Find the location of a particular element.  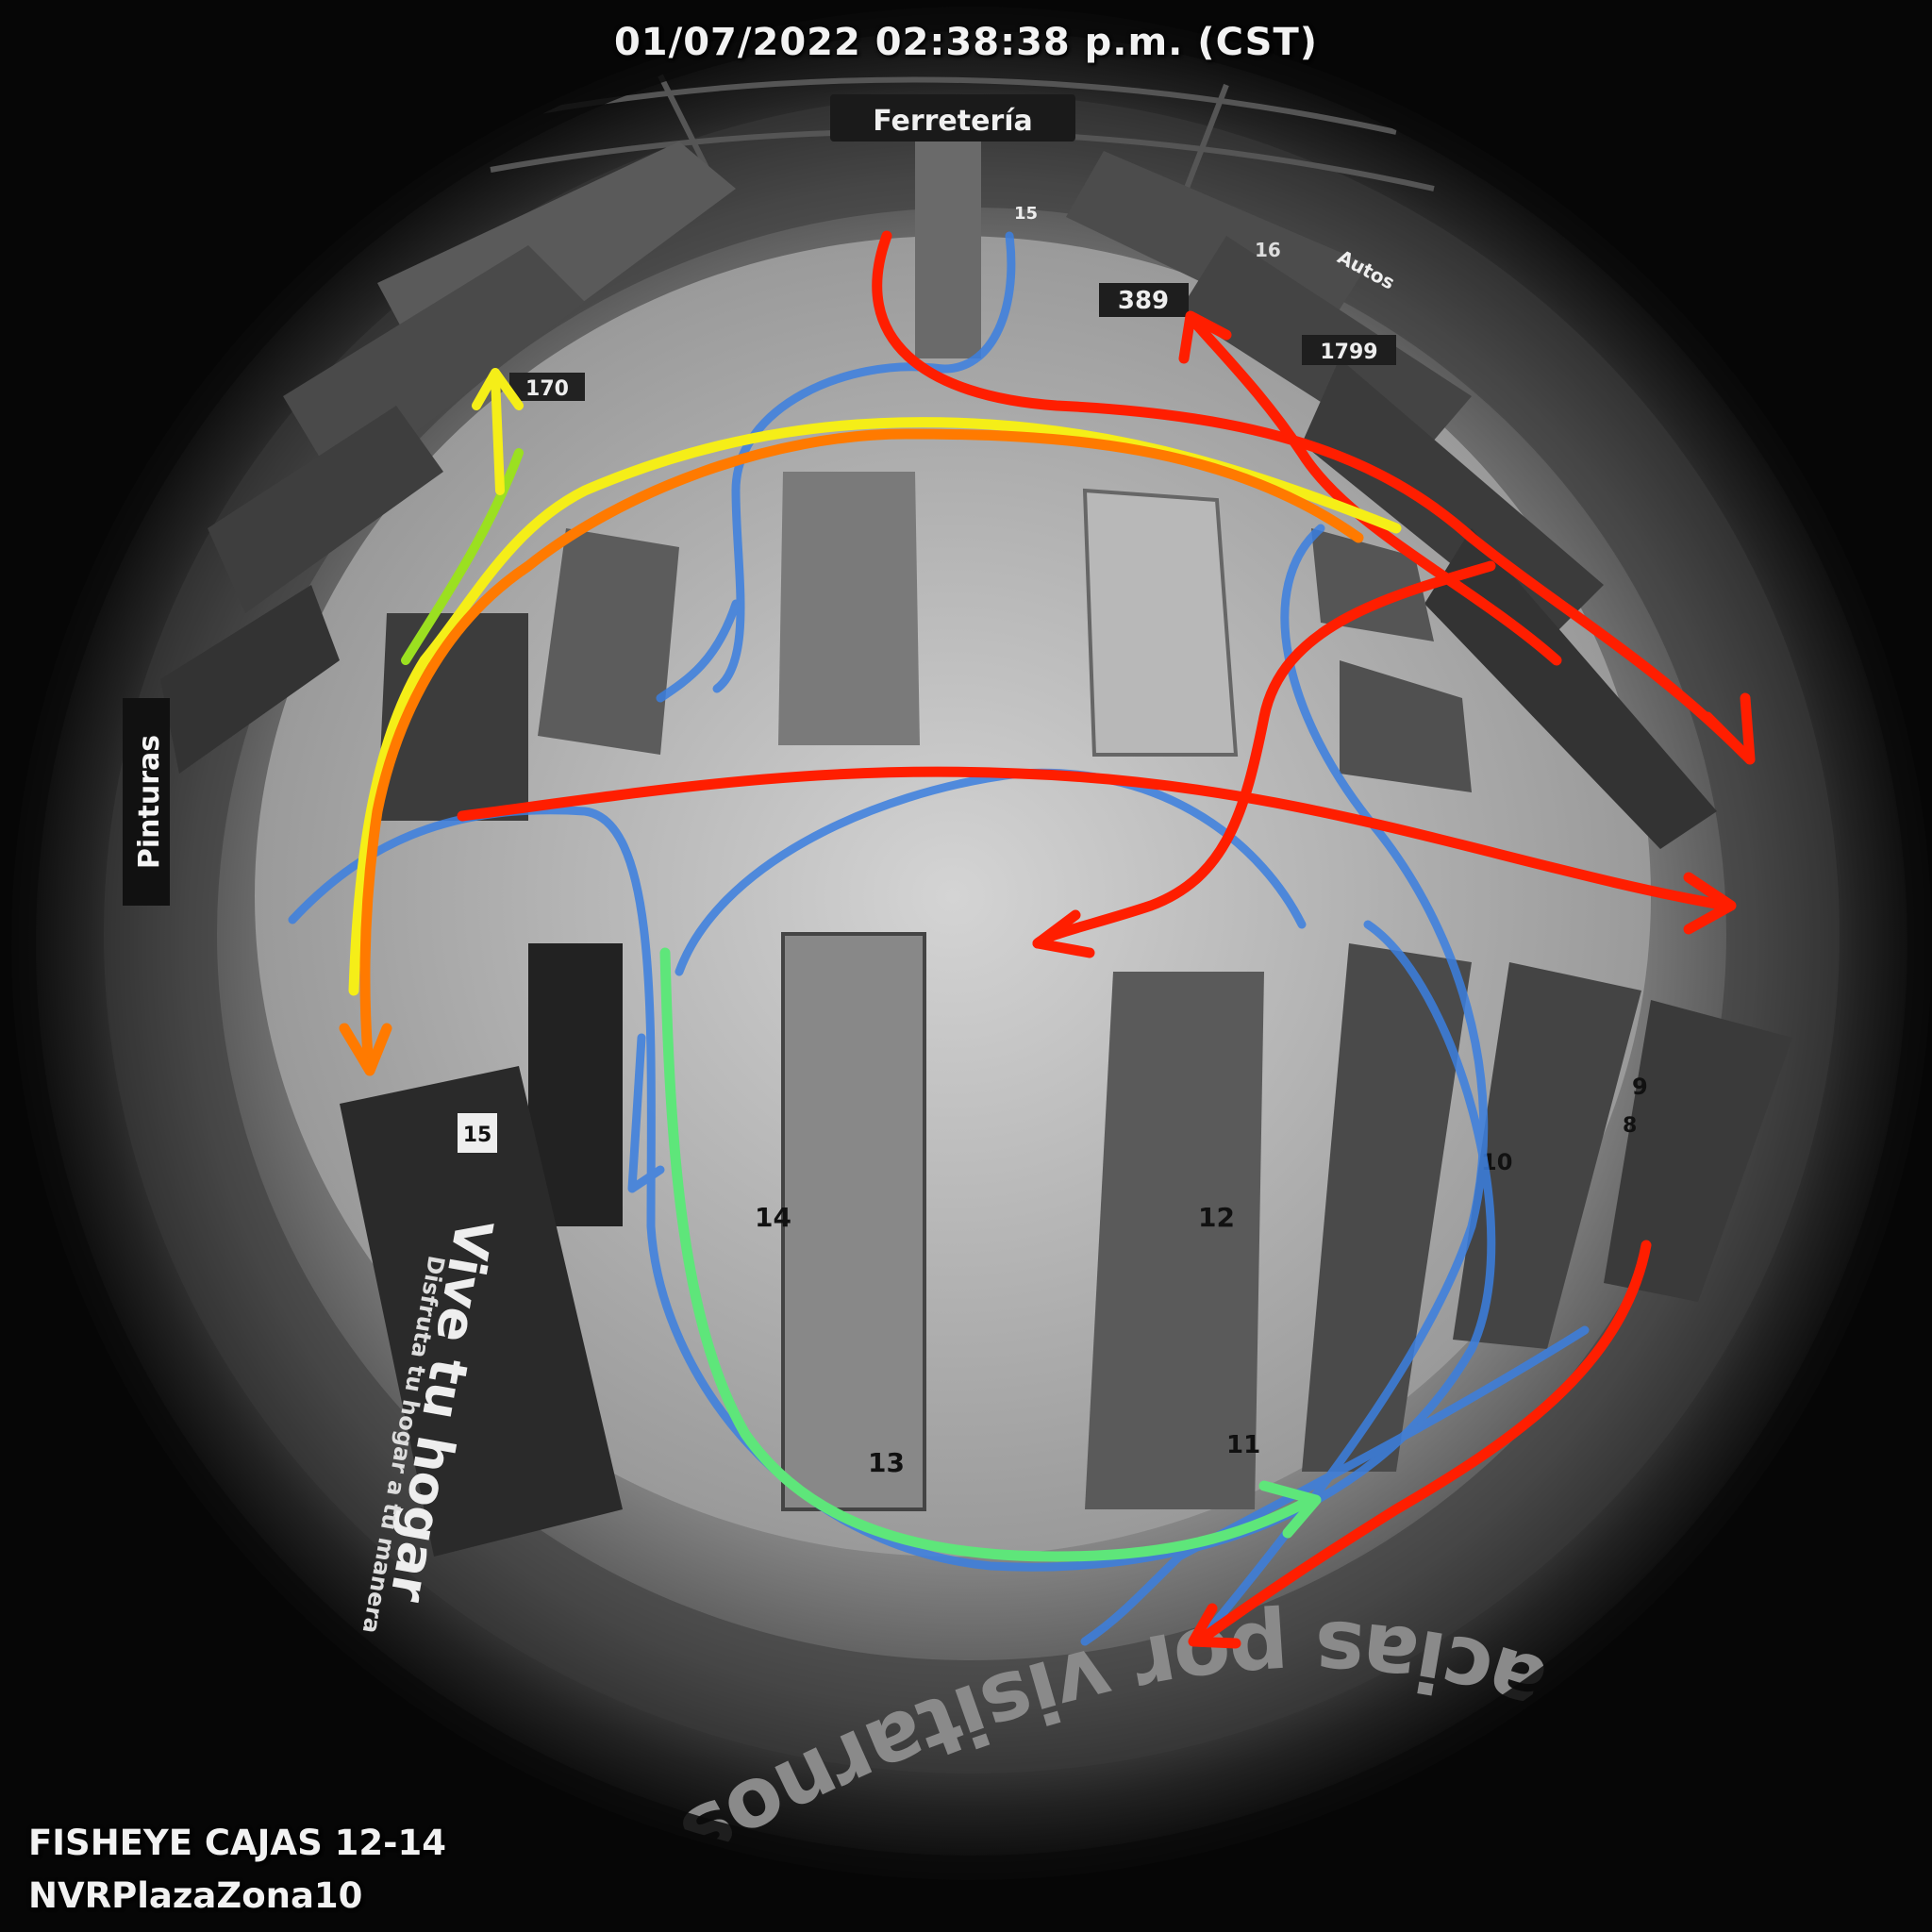

red-path-top-to-right is located at coordinates (1312, 495).